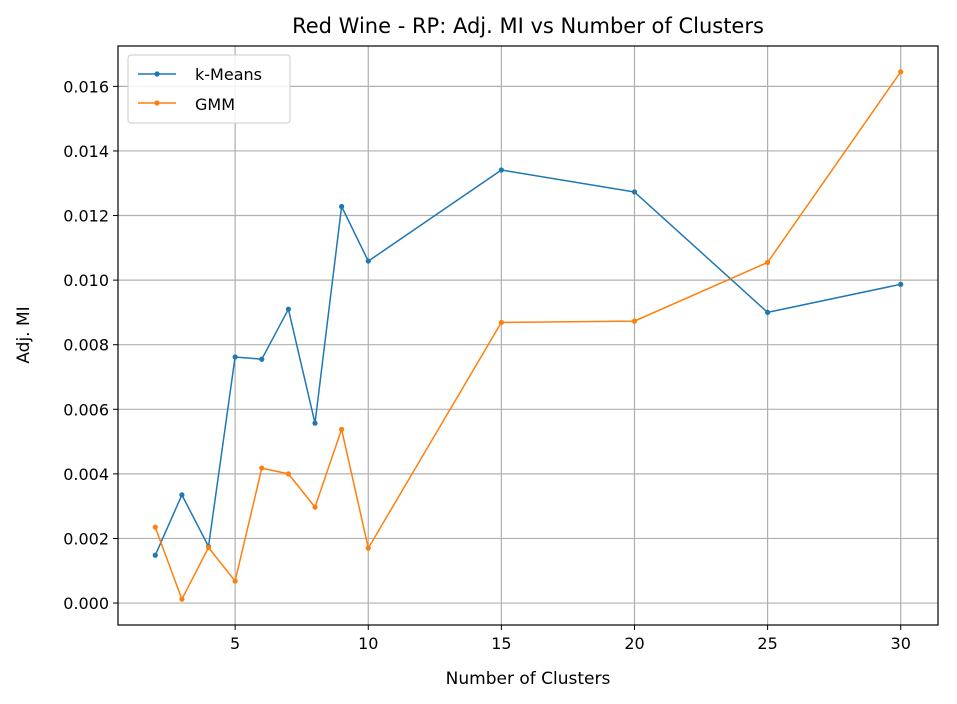 The image size is (957, 704). I want to click on x-tick-label: 20, so click(634, 643).